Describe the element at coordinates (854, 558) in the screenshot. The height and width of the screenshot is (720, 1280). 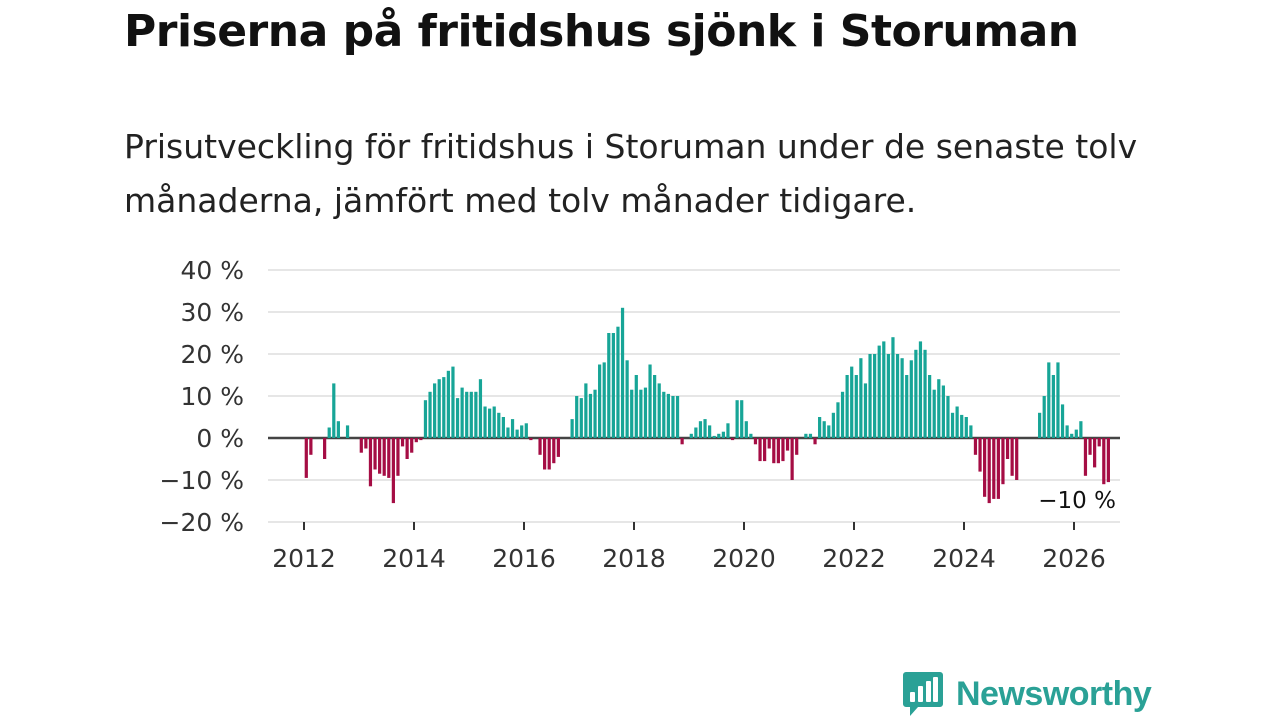
I see `x-tick-label: 2022` at that location.